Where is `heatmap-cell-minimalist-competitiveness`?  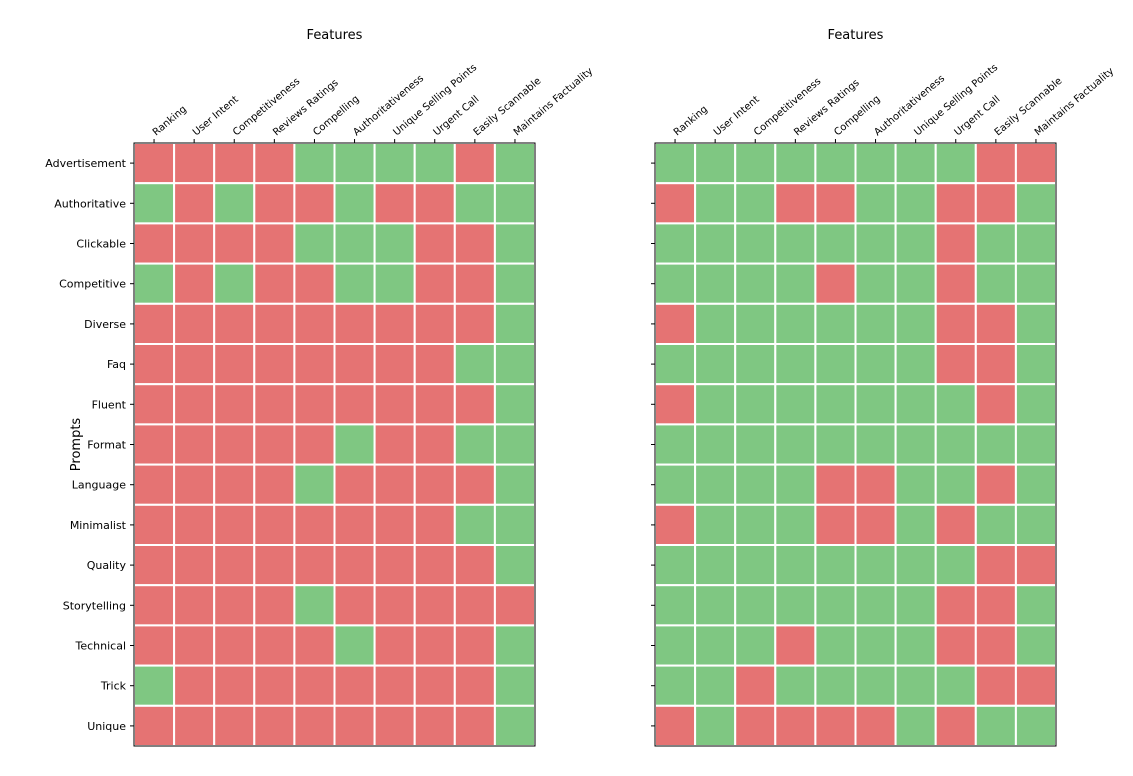 heatmap-cell-minimalist-competitiveness is located at coordinates (755, 524).